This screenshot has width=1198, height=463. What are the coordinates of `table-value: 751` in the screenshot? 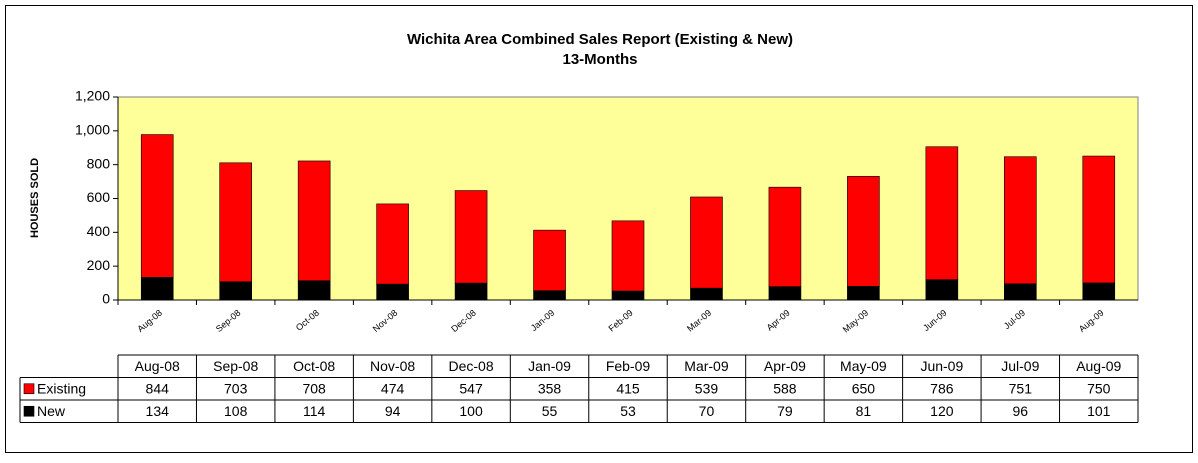 It's located at (1021, 388).